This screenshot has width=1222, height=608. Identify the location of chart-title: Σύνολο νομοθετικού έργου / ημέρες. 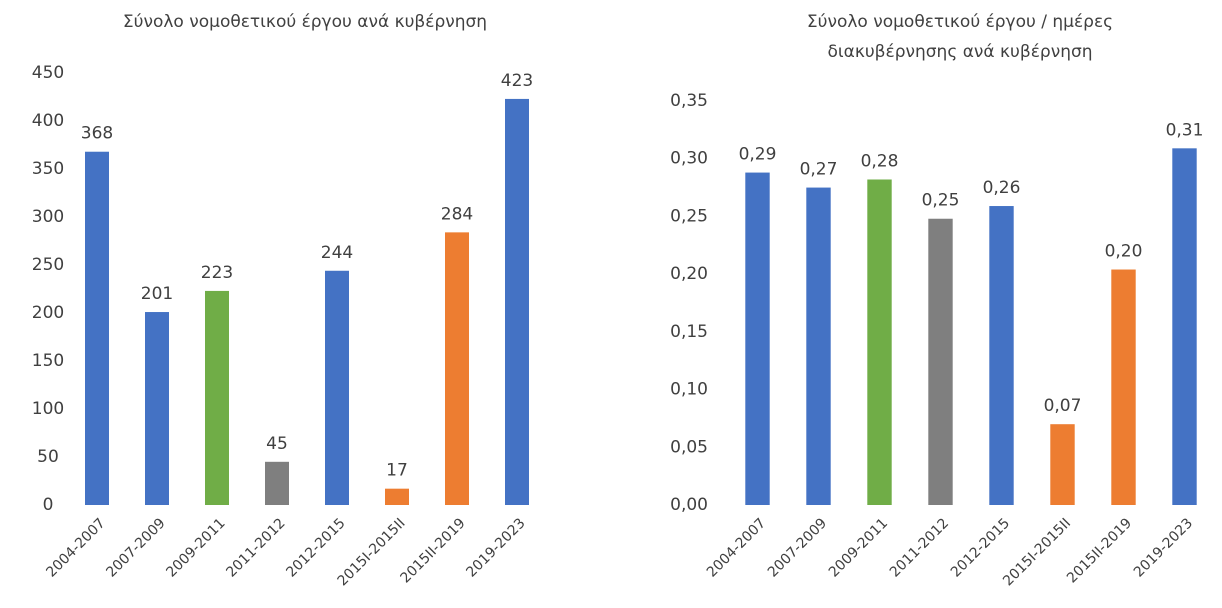
(960, 22).